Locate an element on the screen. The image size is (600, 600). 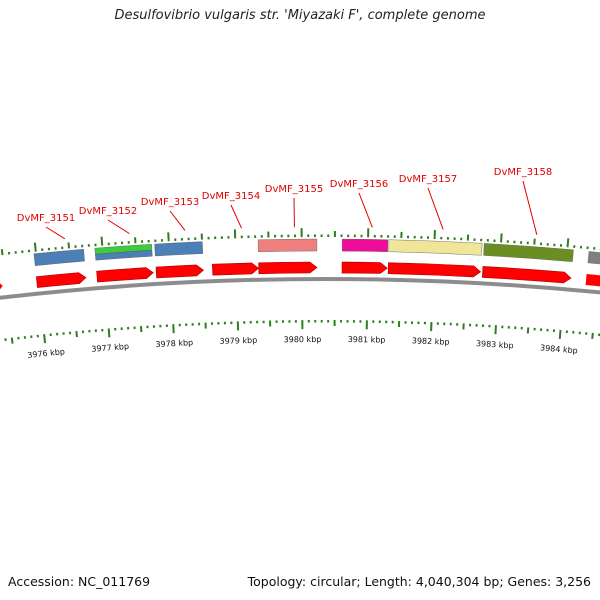
kbp-tick-label: 3976 kbp is located at coordinates (46, 353).